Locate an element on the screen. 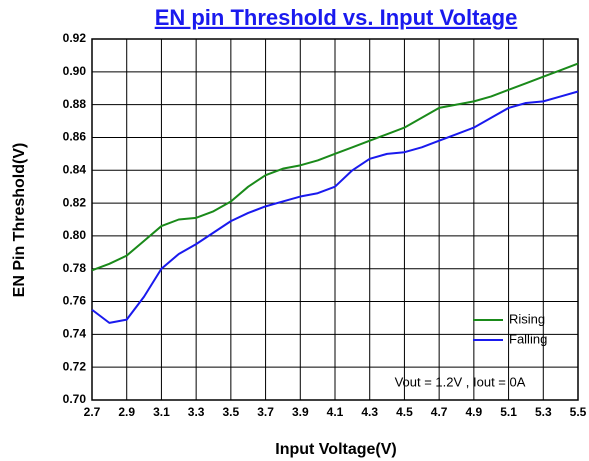  x-tick-label: 3.1 is located at coordinates (161, 412).